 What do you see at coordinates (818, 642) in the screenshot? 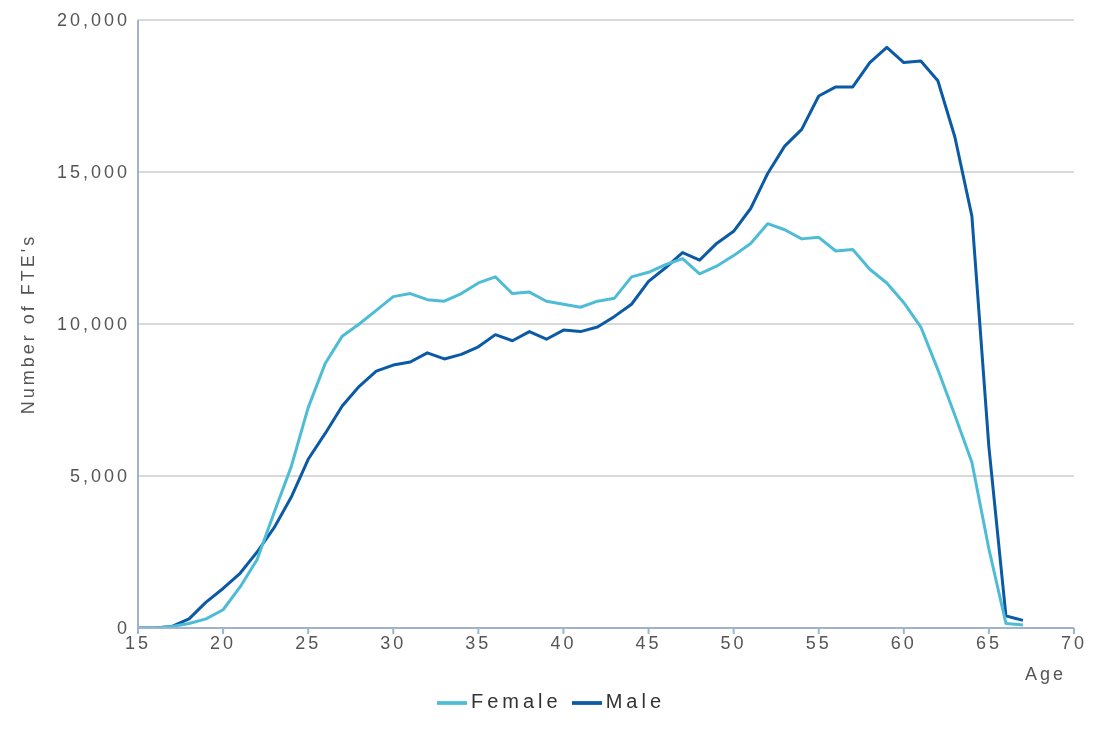
I see `x-tick-label: 55` at bounding box center [818, 642].